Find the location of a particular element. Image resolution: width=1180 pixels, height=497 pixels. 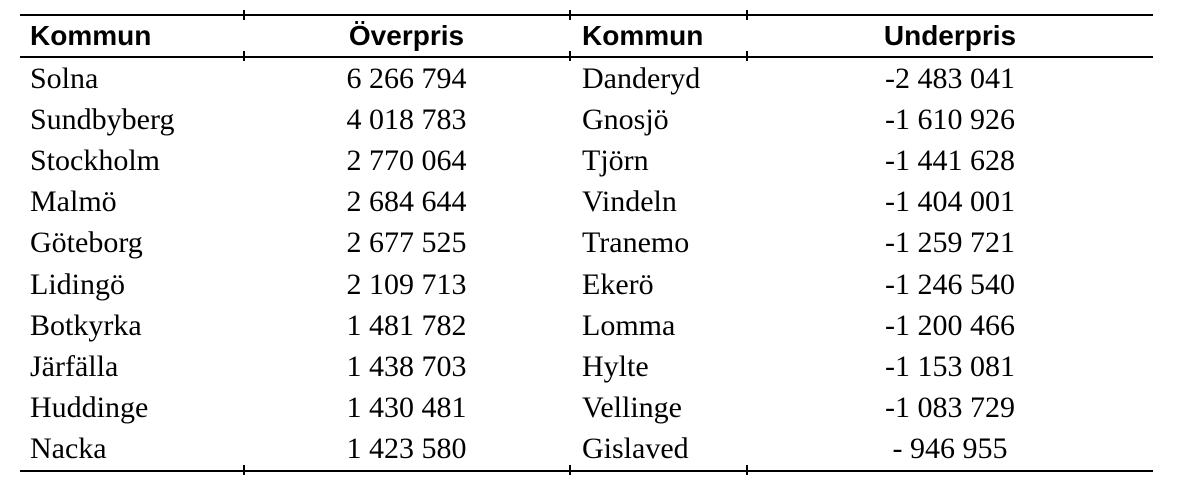

table-row: Sundbyberg 4 018 783 Gnosjö -1 610 926 is located at coordinates (586, 119).